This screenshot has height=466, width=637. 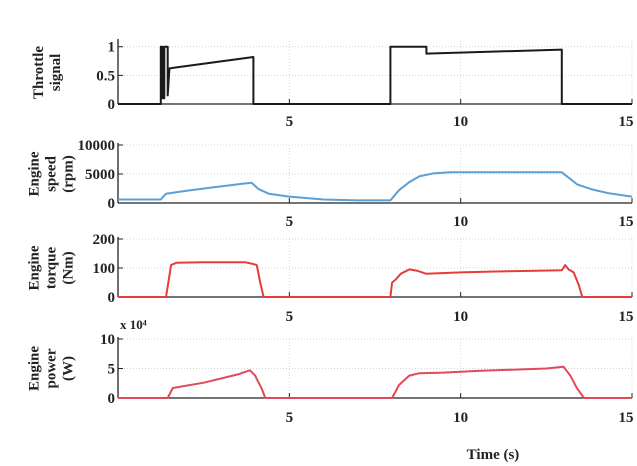 What do you see at coordinates (68, 267) in the screenshot?
I see `y-axis-label: (Nm)` at bounding box center [68, 267].